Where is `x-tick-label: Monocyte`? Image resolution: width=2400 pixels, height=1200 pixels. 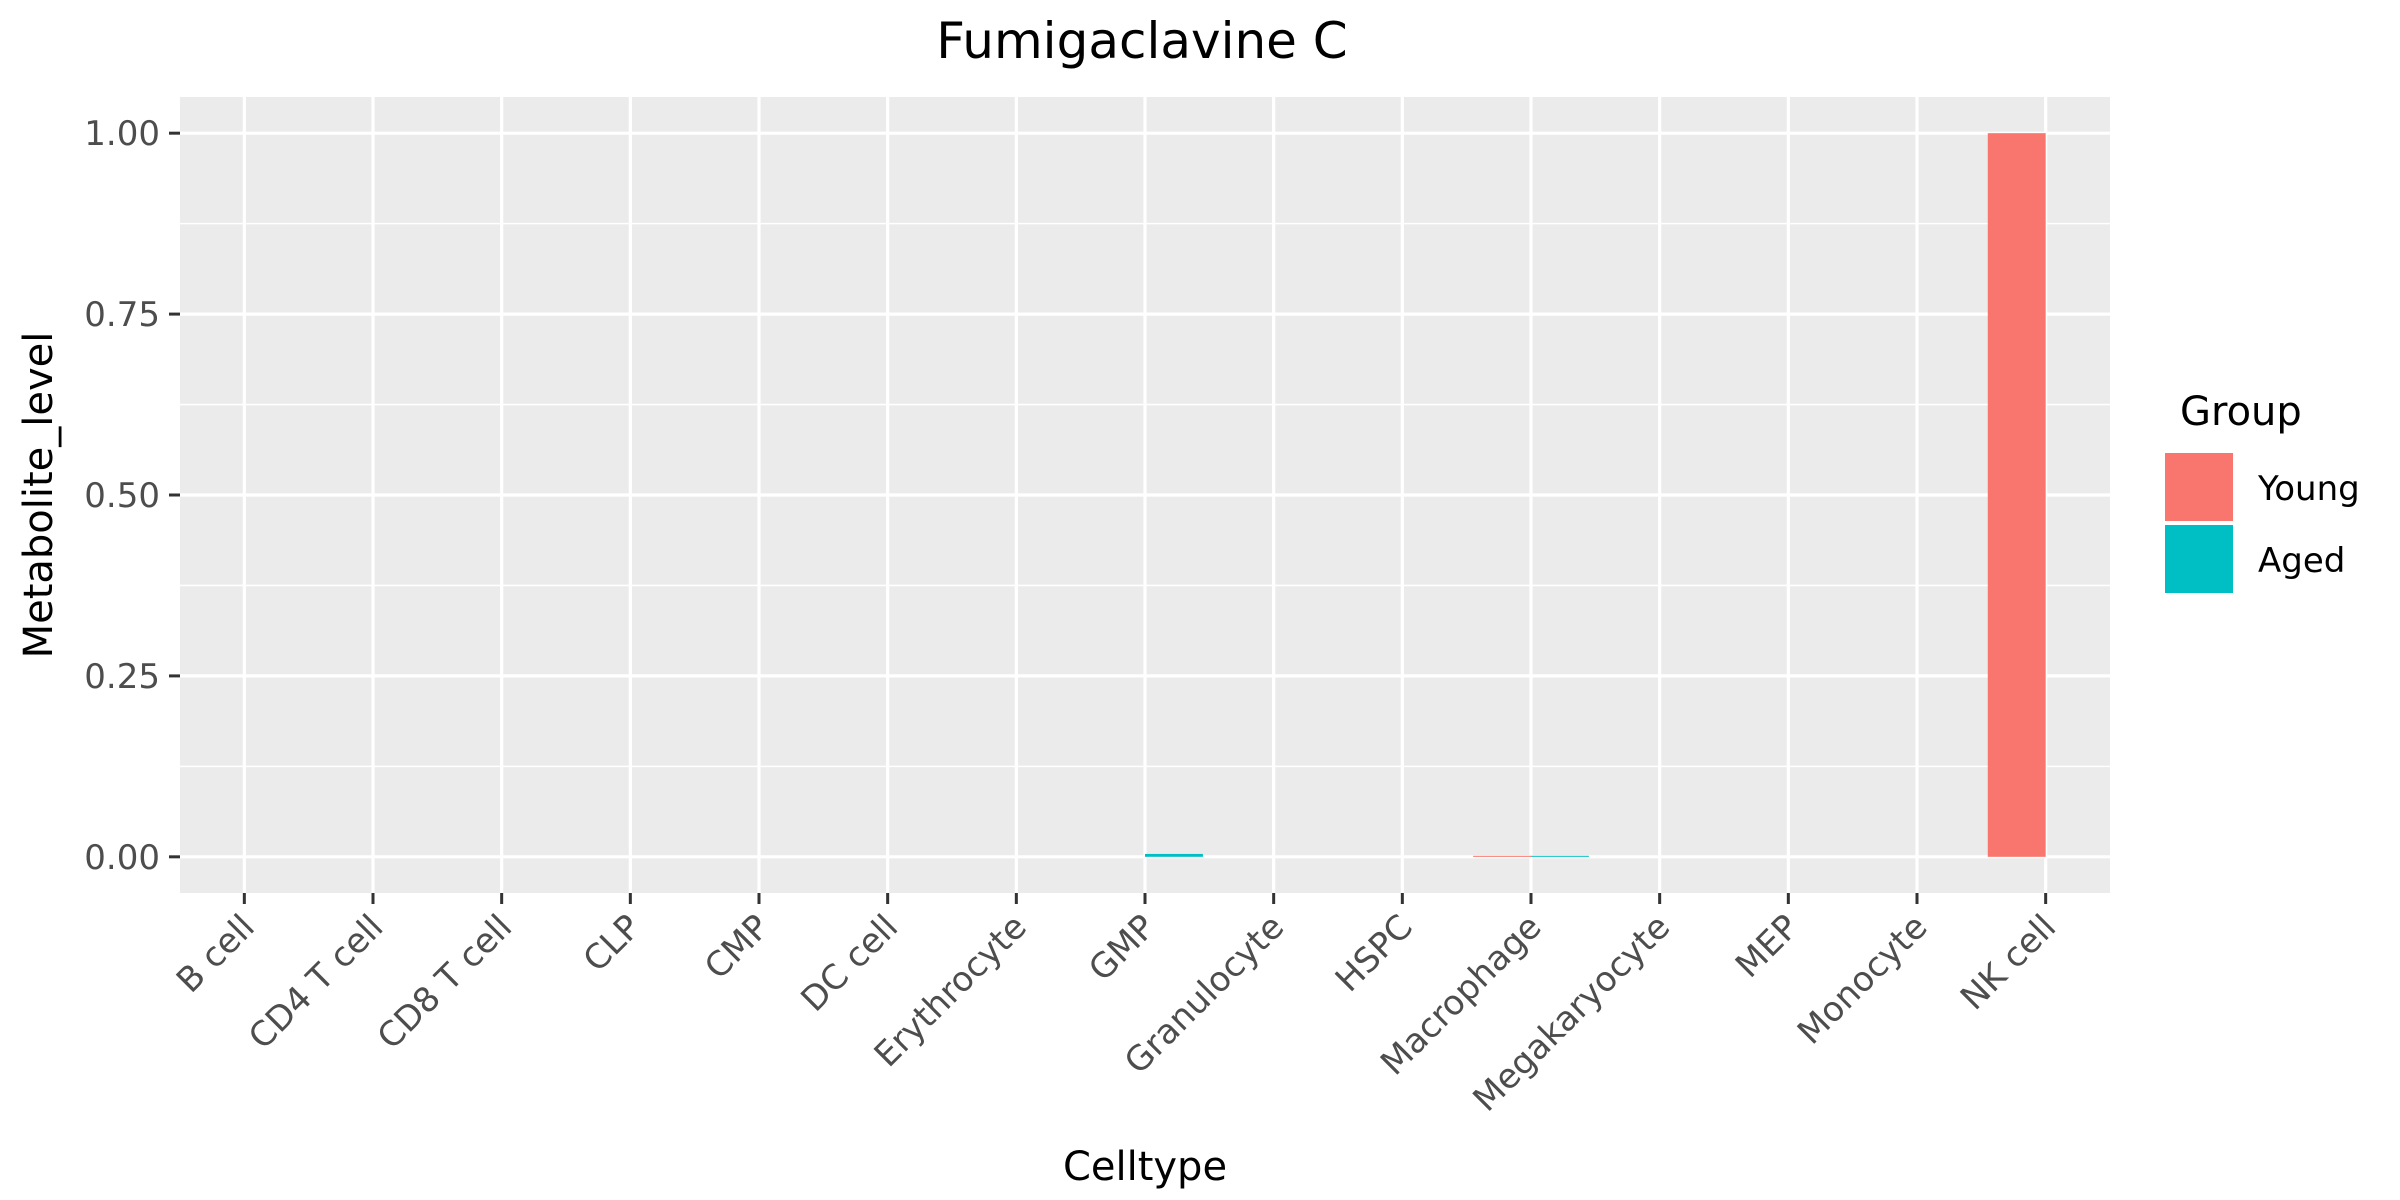
x-tick-label: Monocyte is located at coordinates (1862, 979).